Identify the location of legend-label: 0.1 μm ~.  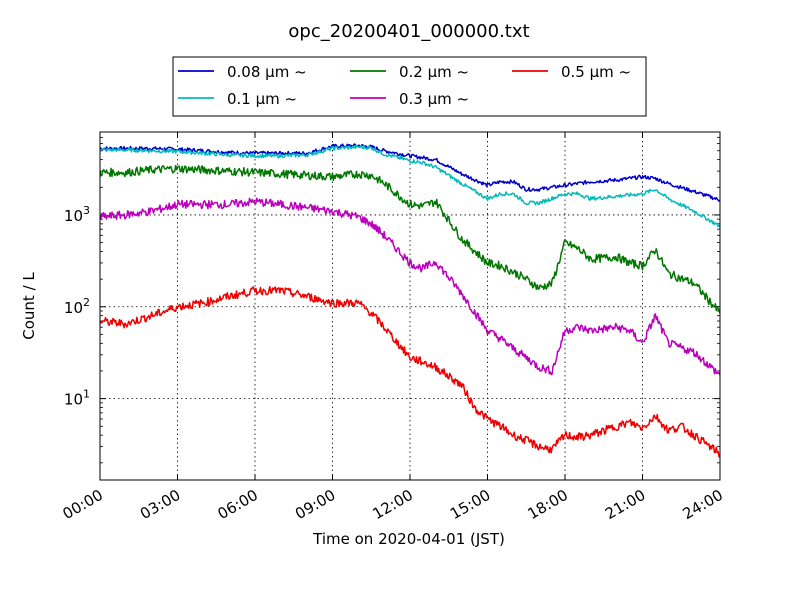
(262, 99).